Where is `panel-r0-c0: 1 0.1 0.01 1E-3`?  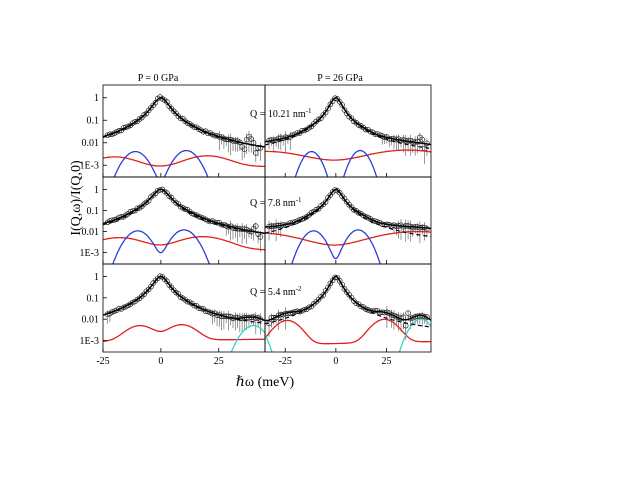
panel-r0-c0: 1 0.1 0.01 1E-3 is located at coordinates (173, 131).